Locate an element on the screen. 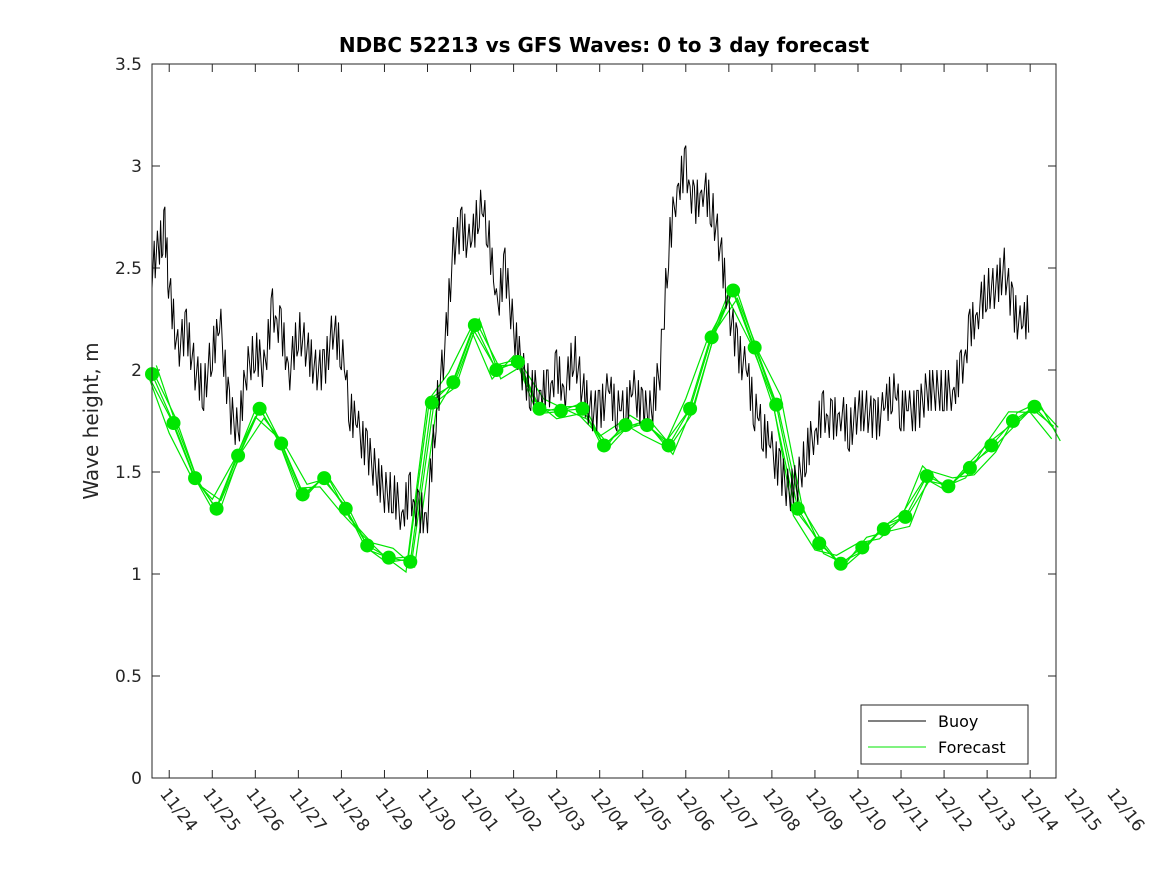 The width and height of the screenshot is (1167, 880). legend: Buoy Forecast is located at coordinates (944, 734).